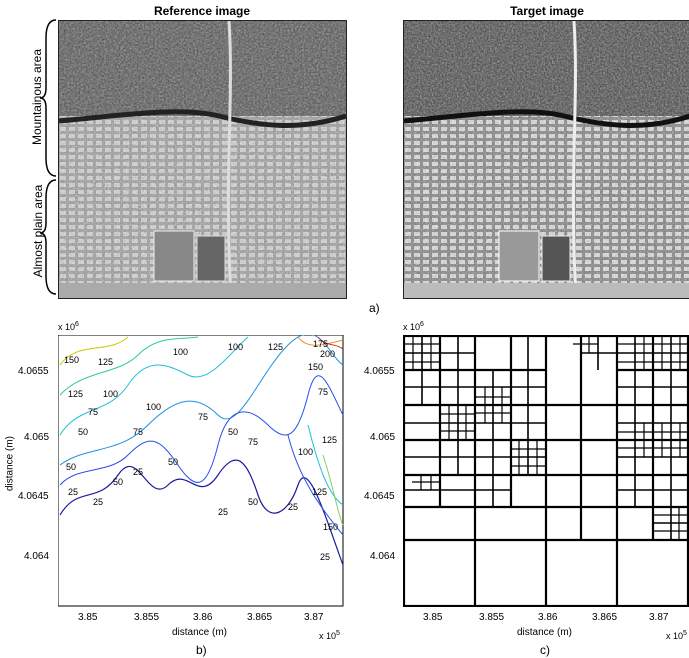  What do you see at coordinates (88, 617) in the screenshot?
I see `b-x-tick: 3.85` at bounding box center [88, 617].